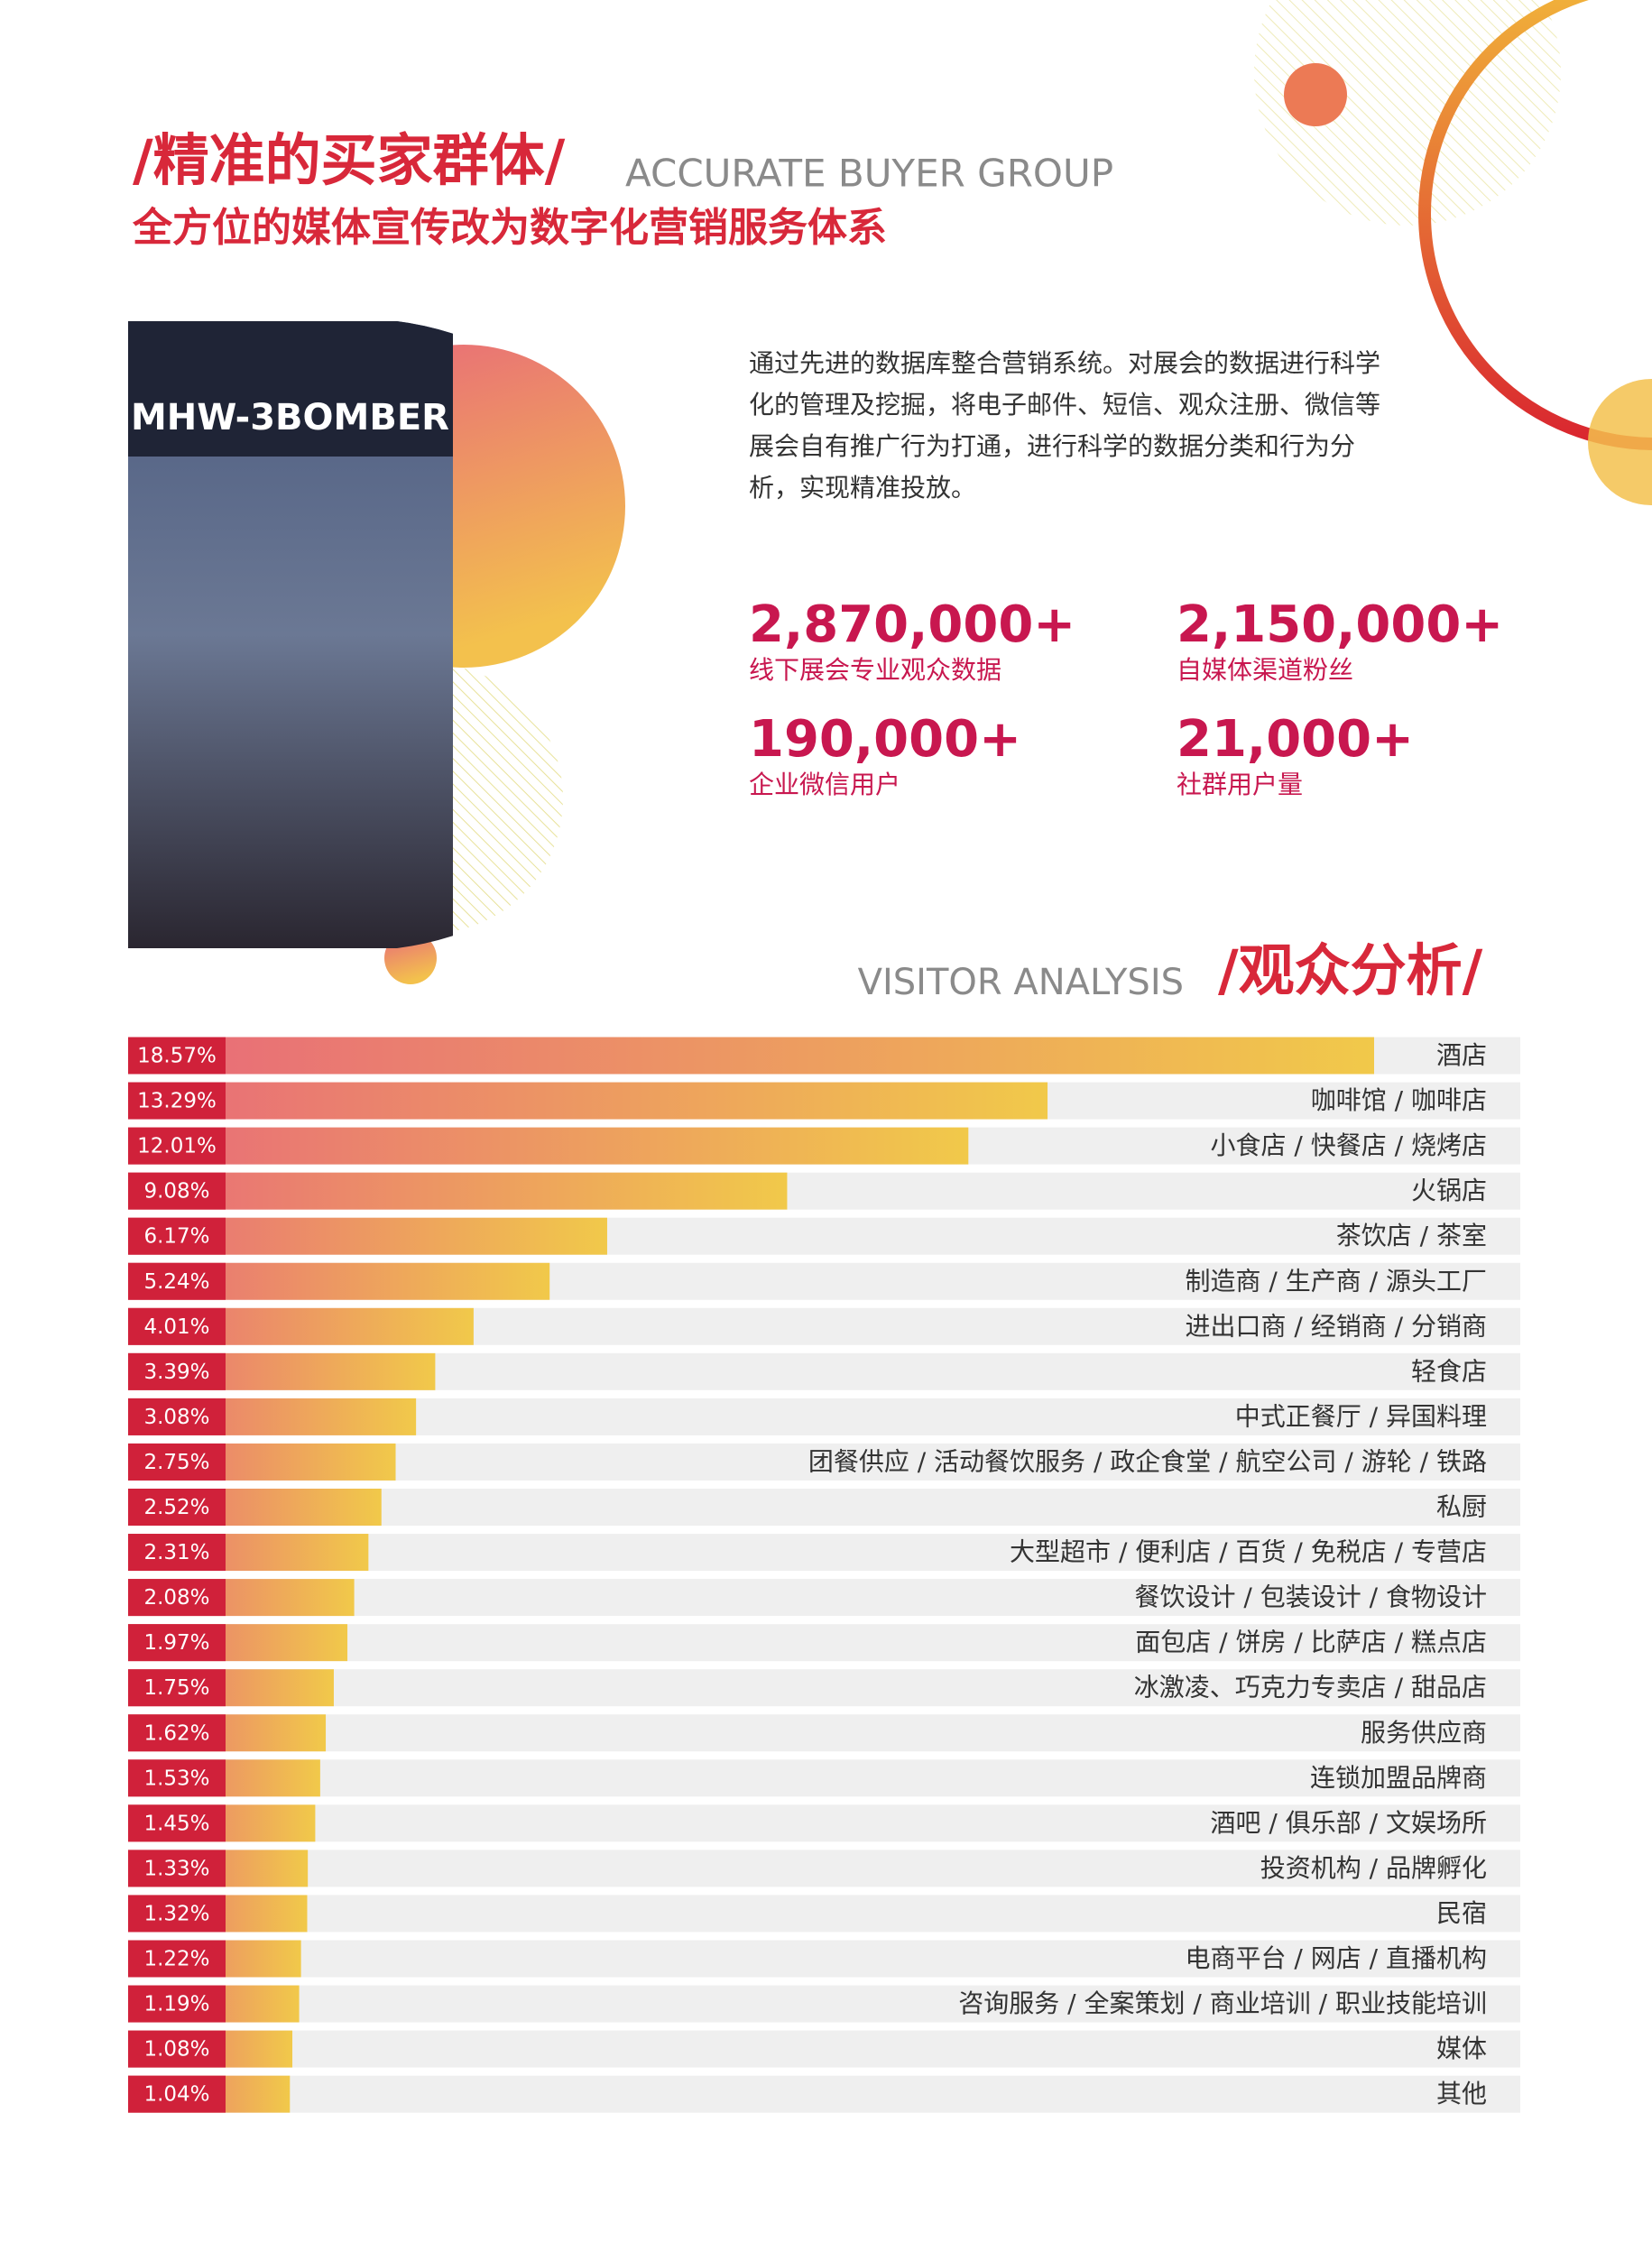 The image size is (1652, 2242). What do you see at coordinates (875, 670) in the screenshot?
I see `stat-label: 线下展会专业观众数据` at bounding box center [875, 670].